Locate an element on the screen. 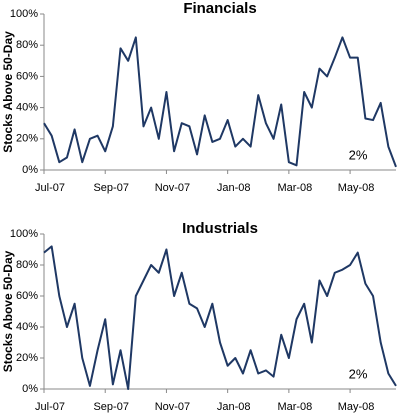 Image resolution: width=400 pixels, height=417 pixels. chart-title: Financials is located at coordinates (219, 8).